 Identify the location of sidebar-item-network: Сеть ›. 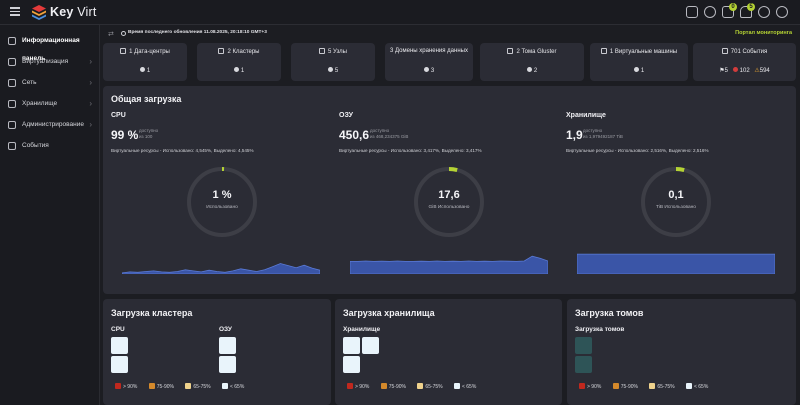
(50, 83).